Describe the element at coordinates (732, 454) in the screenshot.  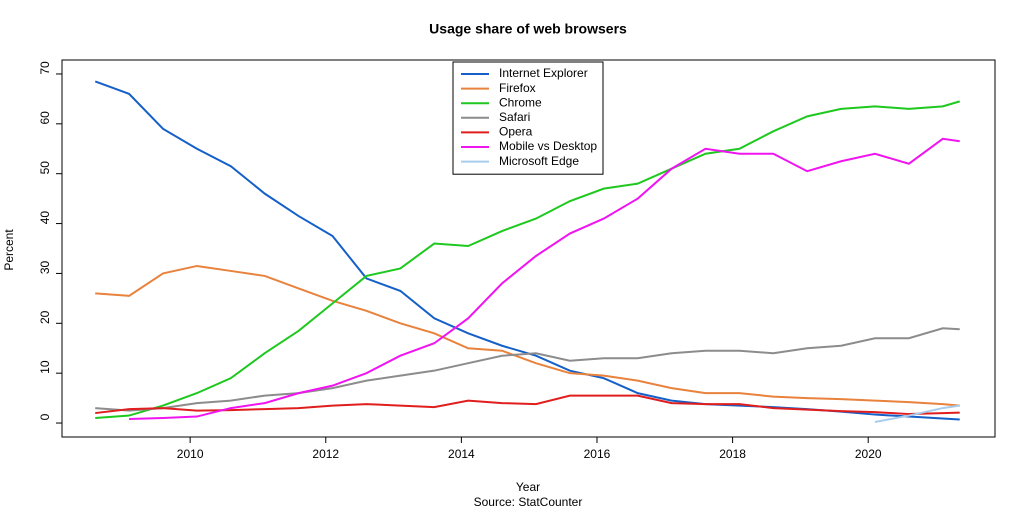
I see `x-tick-label: 2018` at that location.